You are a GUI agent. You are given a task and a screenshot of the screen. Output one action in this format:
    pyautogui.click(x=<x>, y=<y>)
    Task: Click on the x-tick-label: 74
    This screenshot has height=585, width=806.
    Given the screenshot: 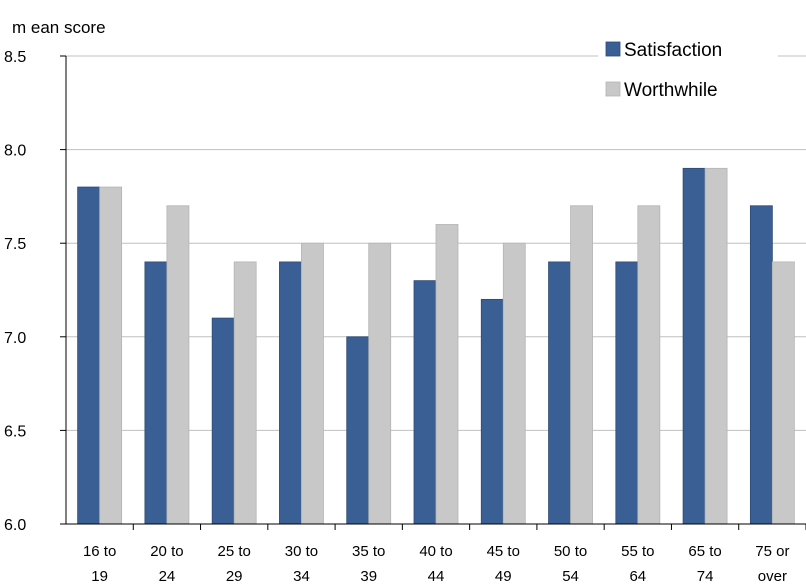 What is the action you would take?
    pyautogui.click(x=705, y=576)
    